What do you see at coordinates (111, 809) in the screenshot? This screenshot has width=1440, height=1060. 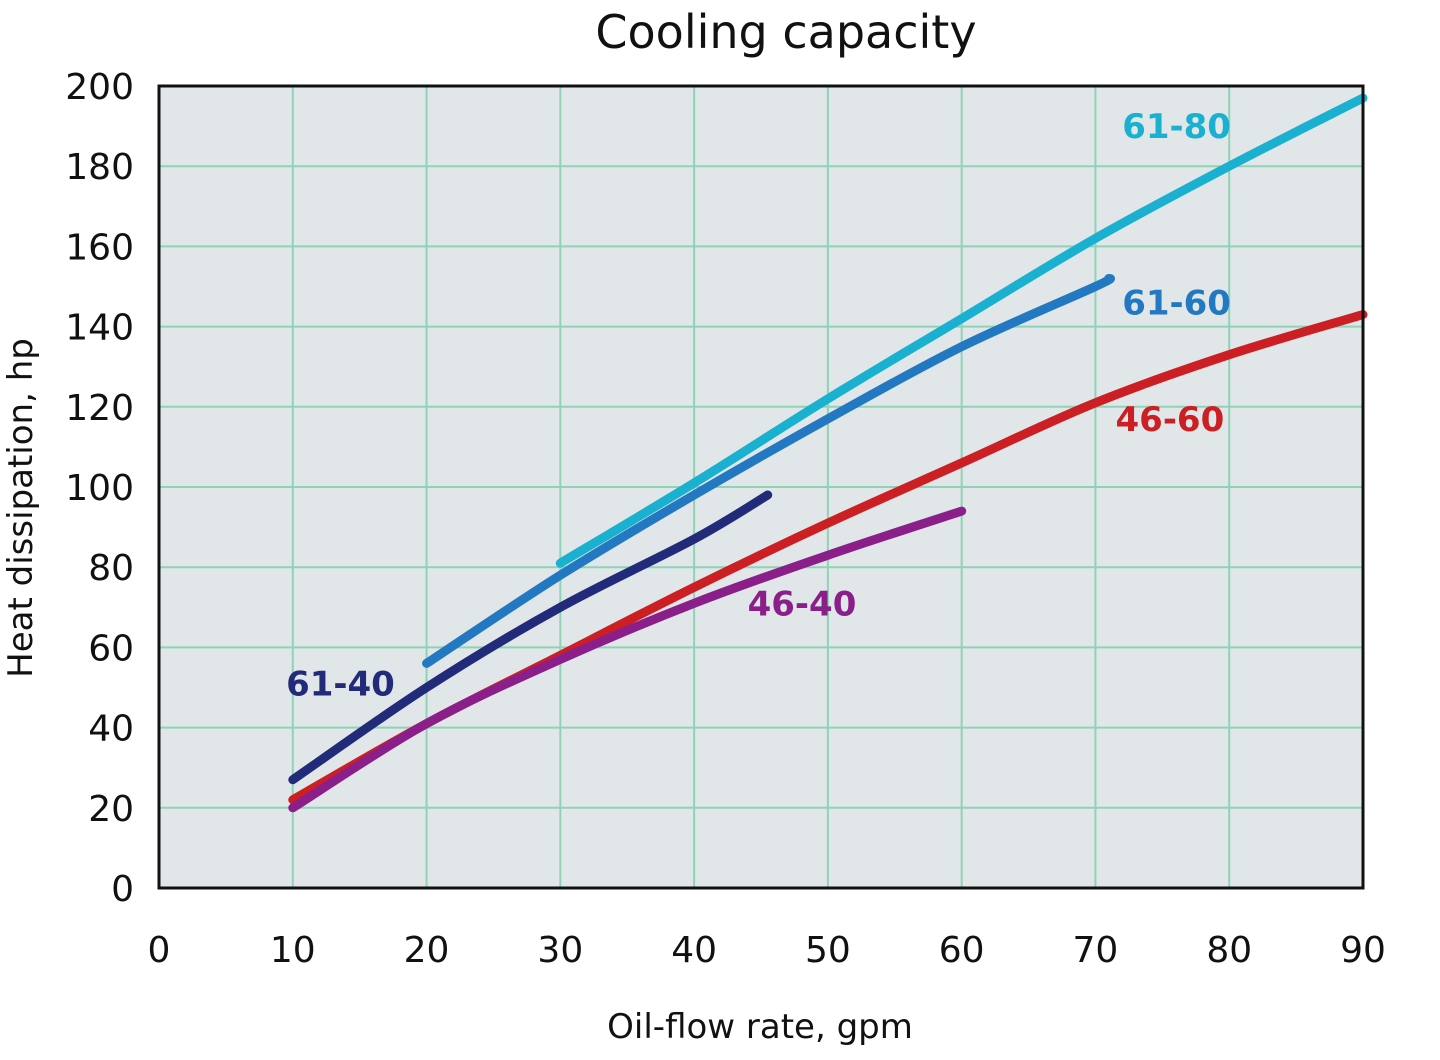 I see `y-tick-label-20: 20` at bounding box center [111, 809].